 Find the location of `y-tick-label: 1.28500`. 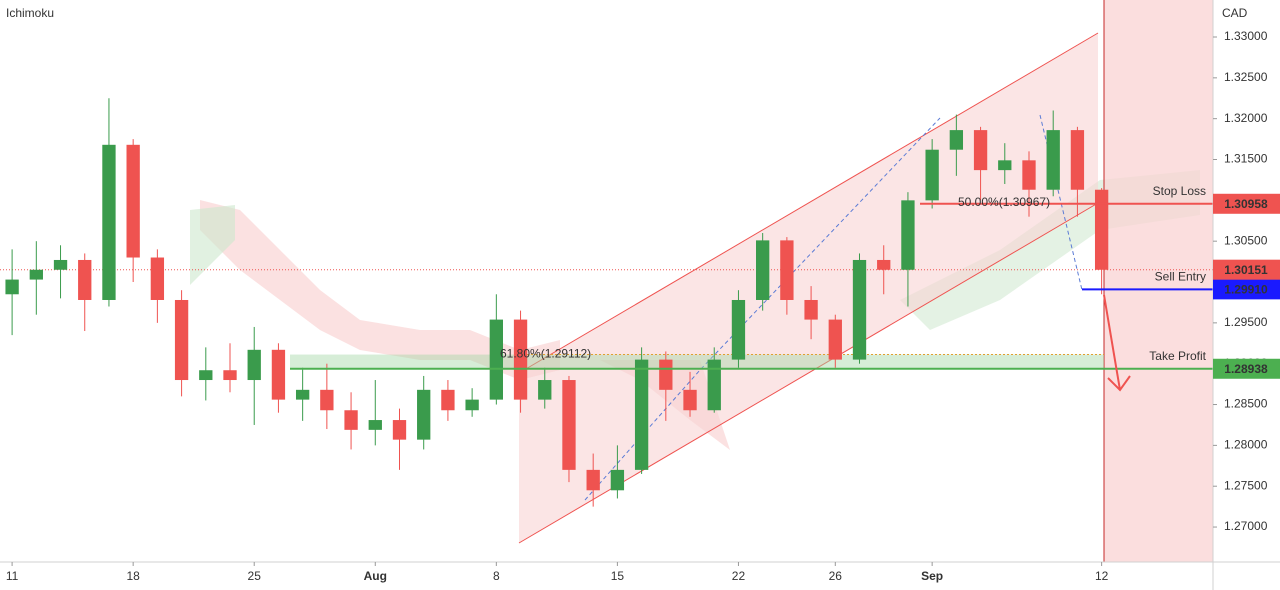

y-tick-label: 1.28500 is located at coordinates (1246, 404).